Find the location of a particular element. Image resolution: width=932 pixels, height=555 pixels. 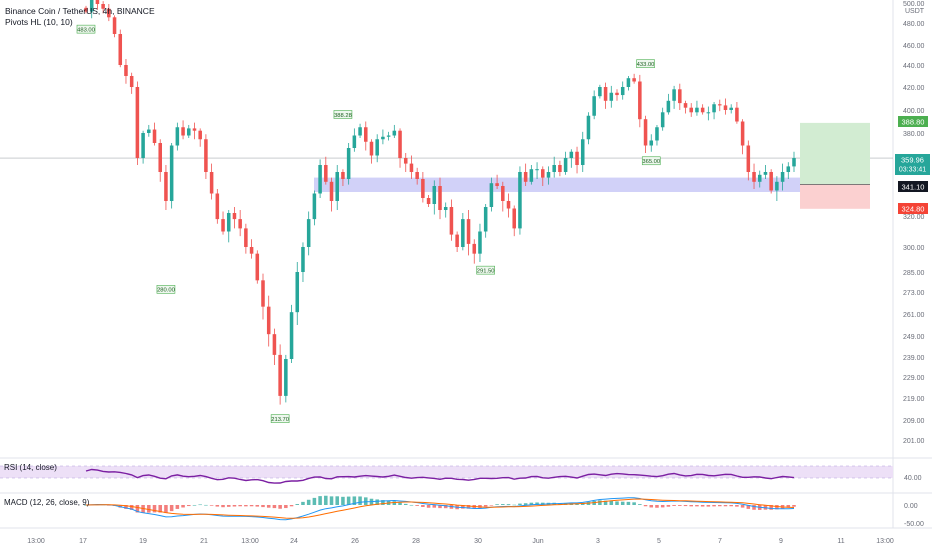

svg-text: 483.00 is located at coordinates (86, 30).